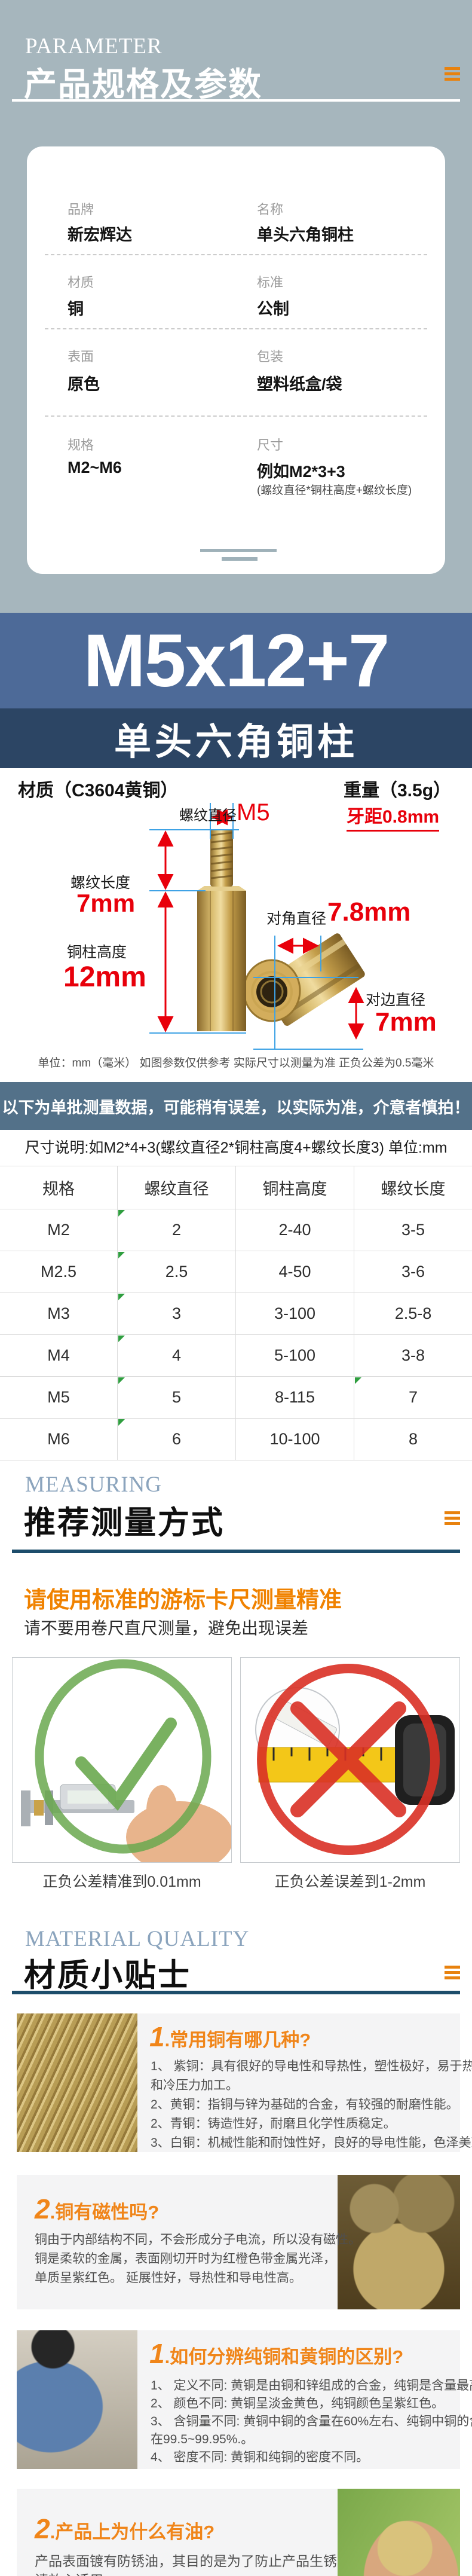 The width and height of the screenshot is (472, 2576). I want to click on standoff-bevel, so click(221, 888).